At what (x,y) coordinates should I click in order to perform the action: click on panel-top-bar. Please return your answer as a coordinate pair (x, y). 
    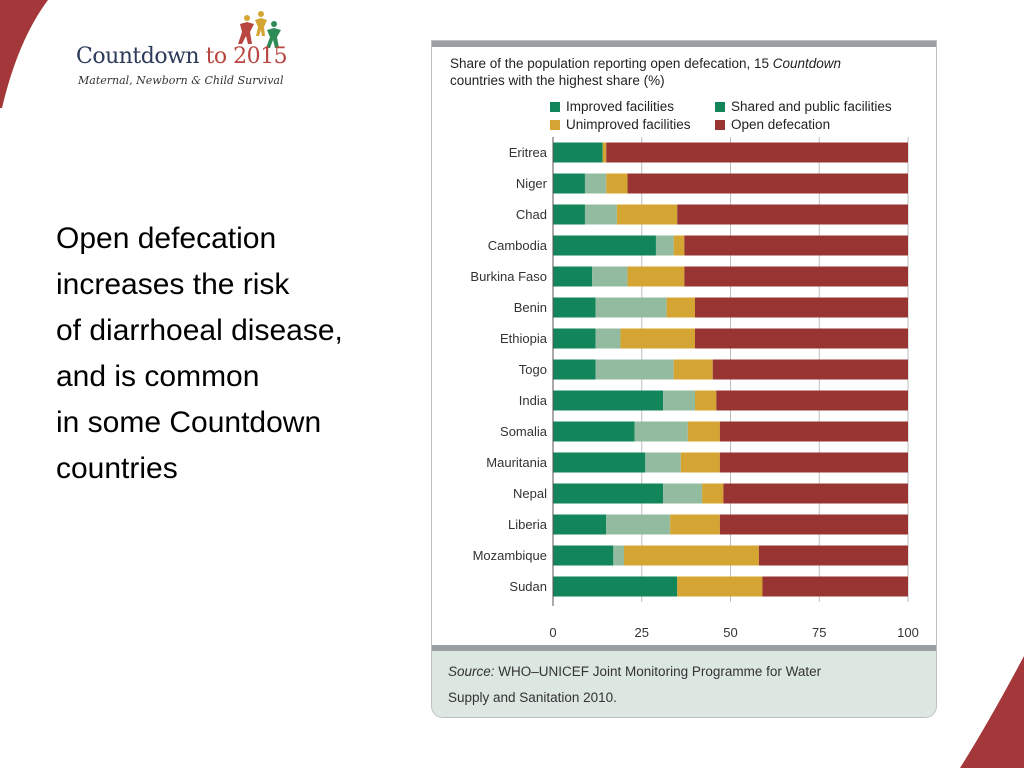
    Looking at the image, I should click on (684, 44).